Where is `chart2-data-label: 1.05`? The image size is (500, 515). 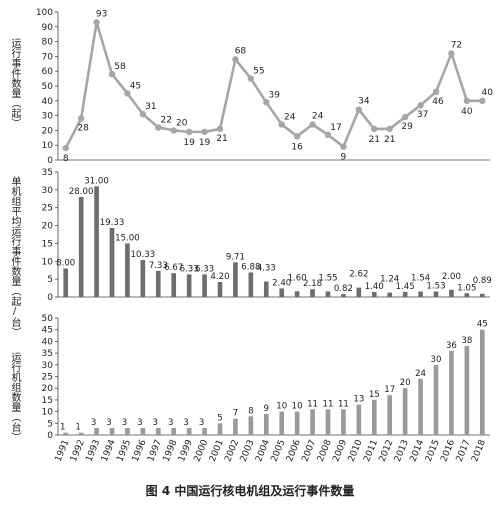
chart2-data-label: 1.05 is located at coordinates (466, 288).